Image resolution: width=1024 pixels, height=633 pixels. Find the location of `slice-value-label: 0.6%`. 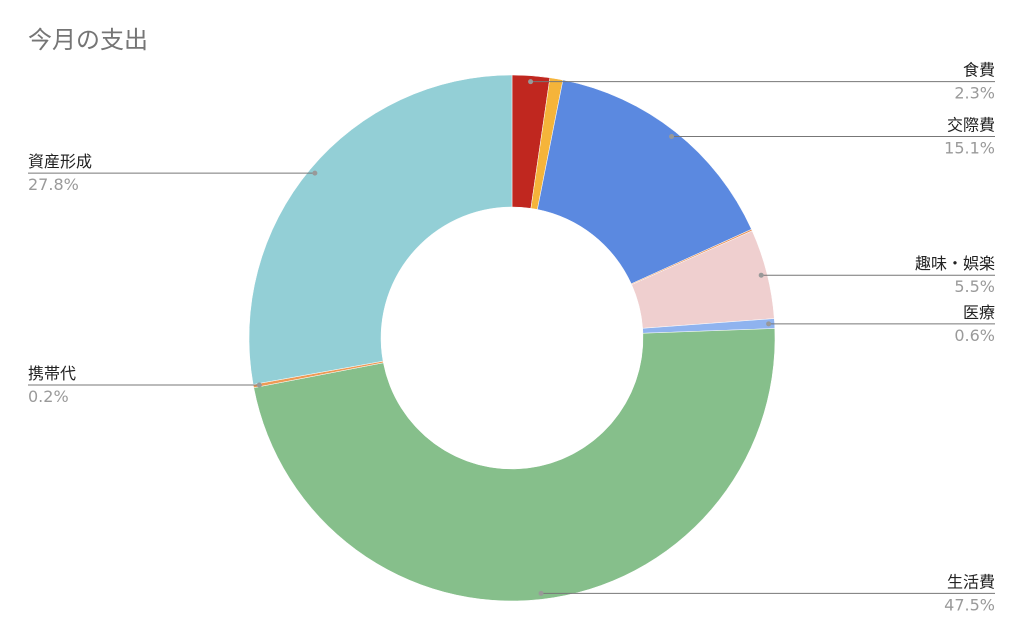

slice-value-label: 0.6% is located at coordinates (974, 335).